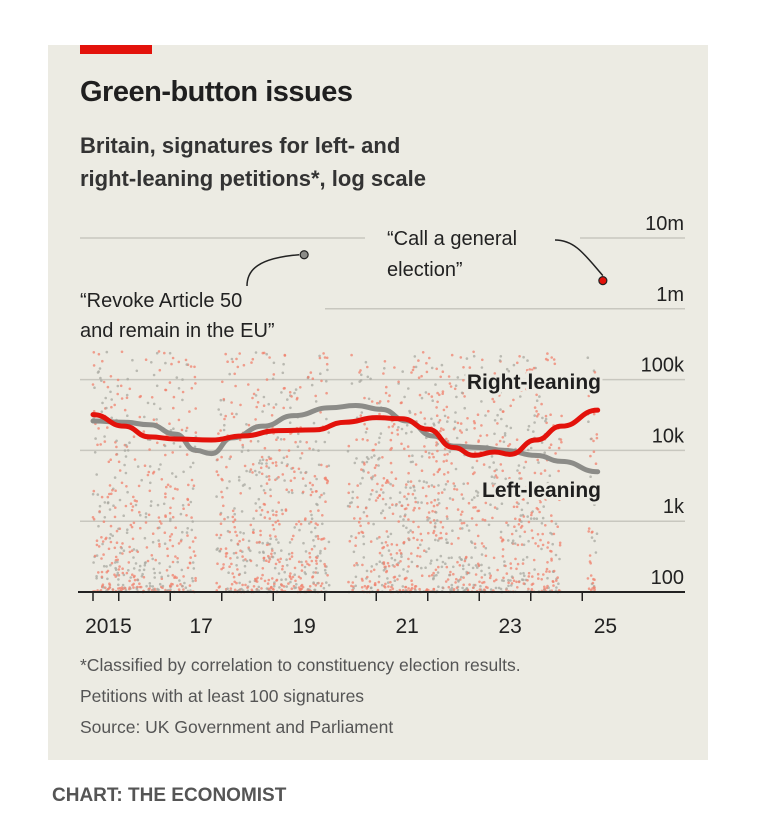  Describe the element at coordinates (303, 626) in the screenshot. I see `x-tick-label: 19` at that location.